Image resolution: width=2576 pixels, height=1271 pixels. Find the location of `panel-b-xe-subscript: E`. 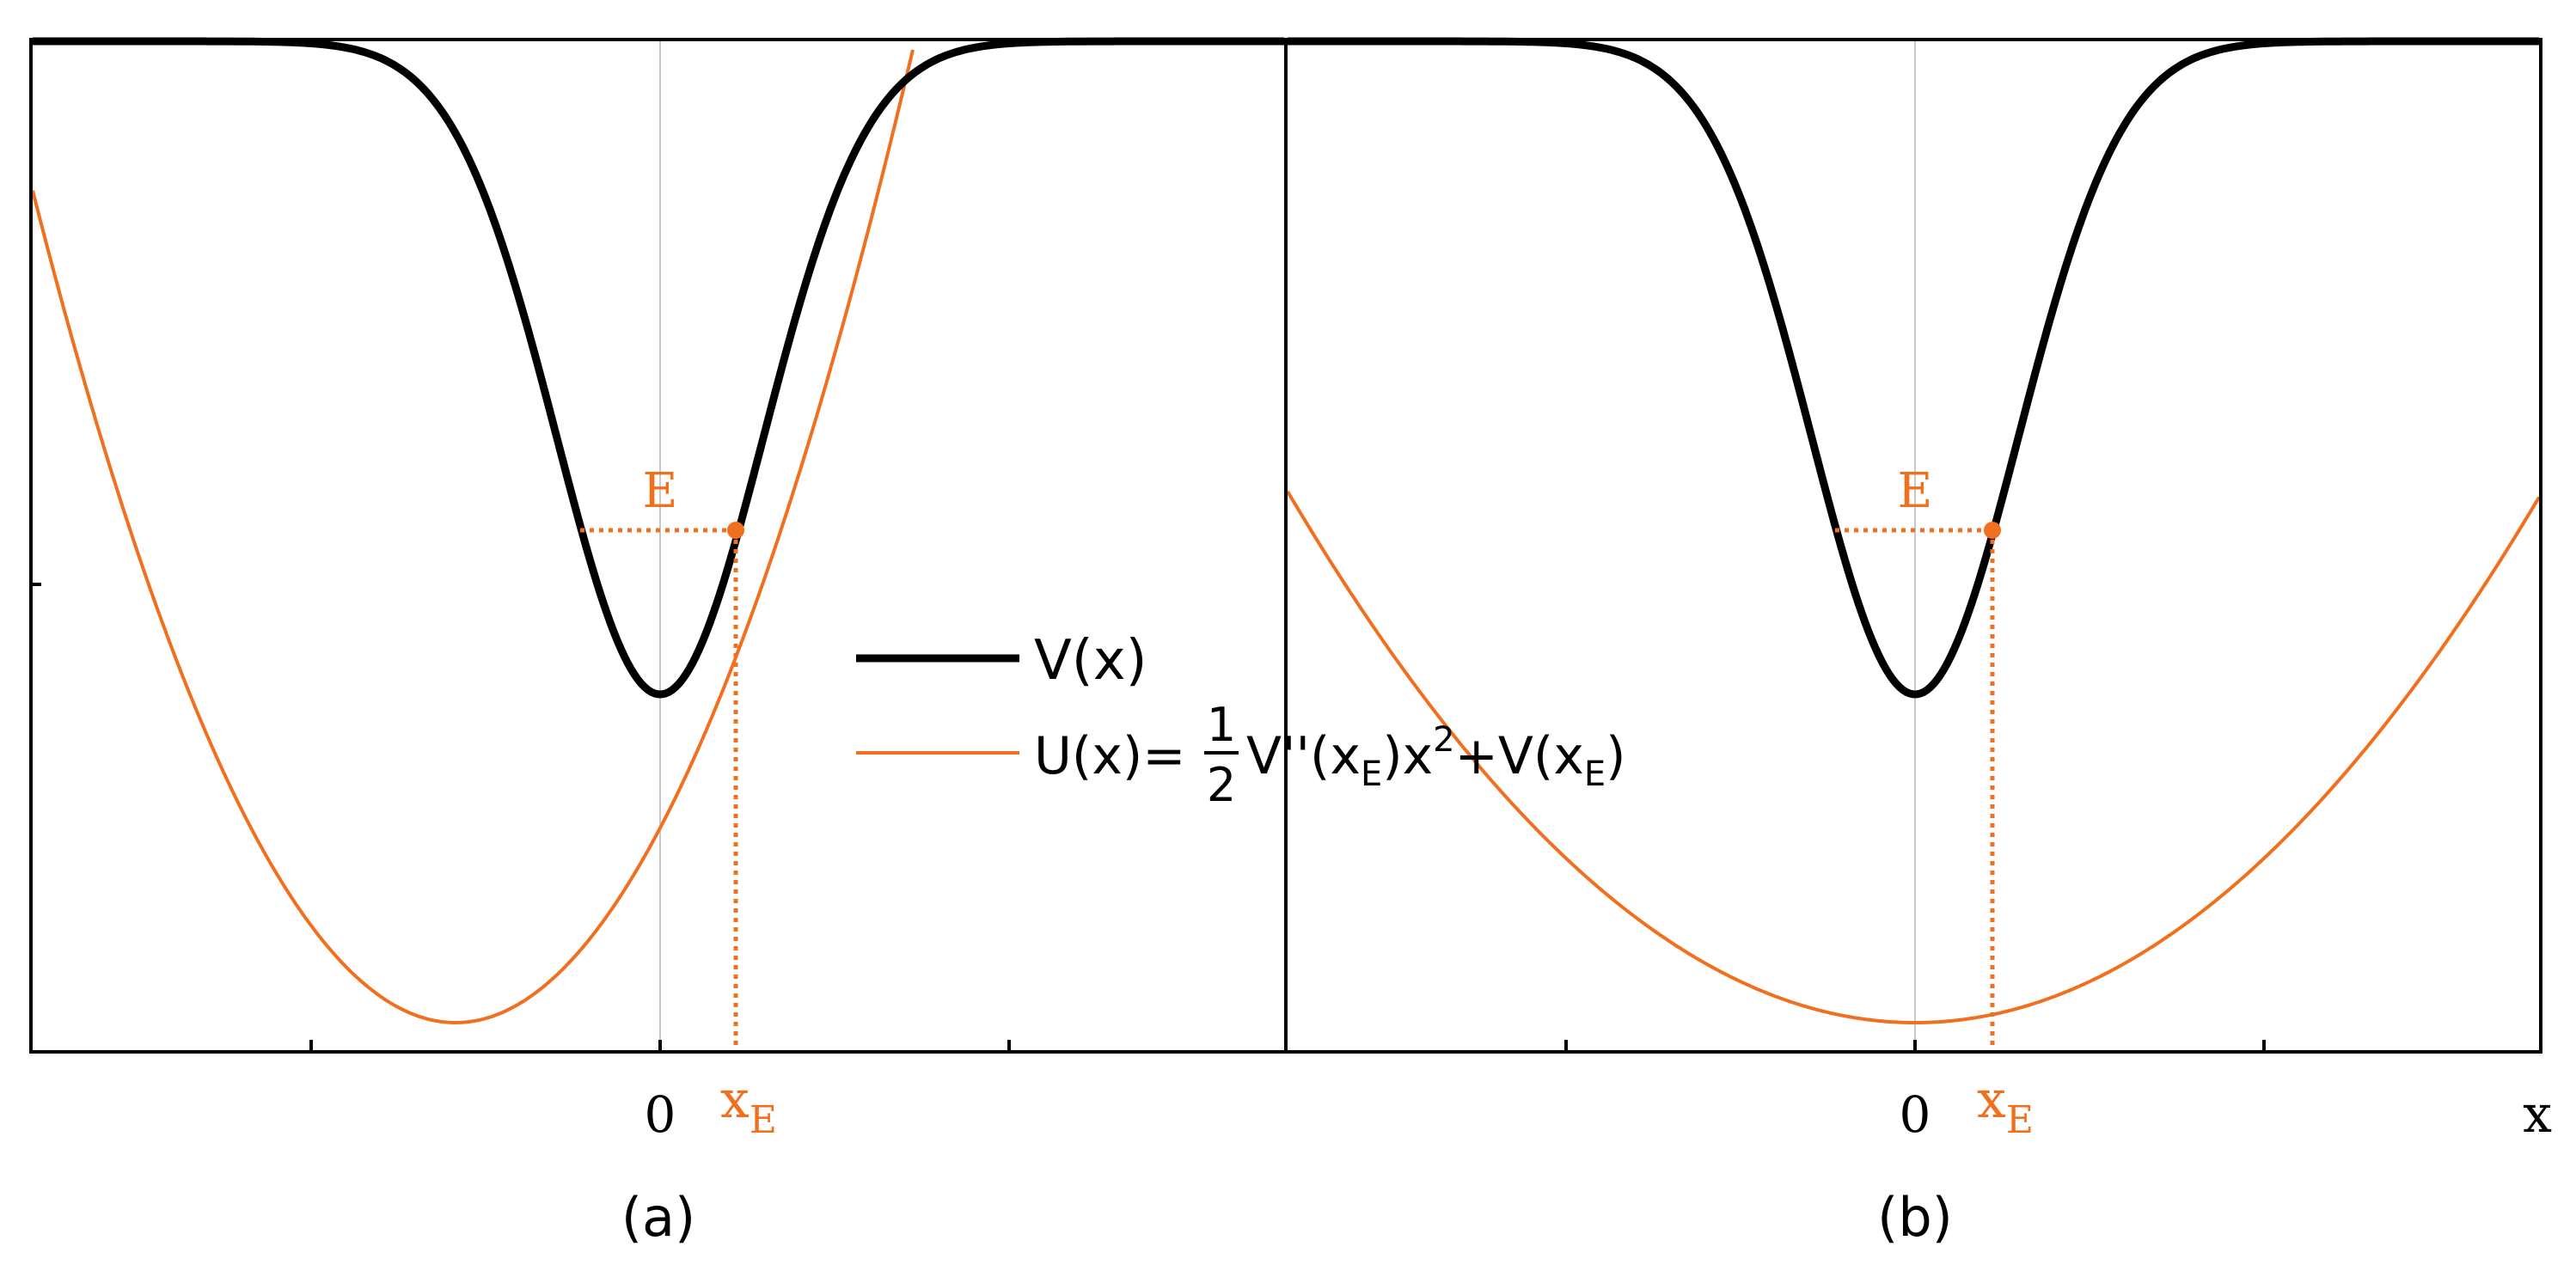

panel-b-xe-subscript: E is located at coordinates (2020, 1120).